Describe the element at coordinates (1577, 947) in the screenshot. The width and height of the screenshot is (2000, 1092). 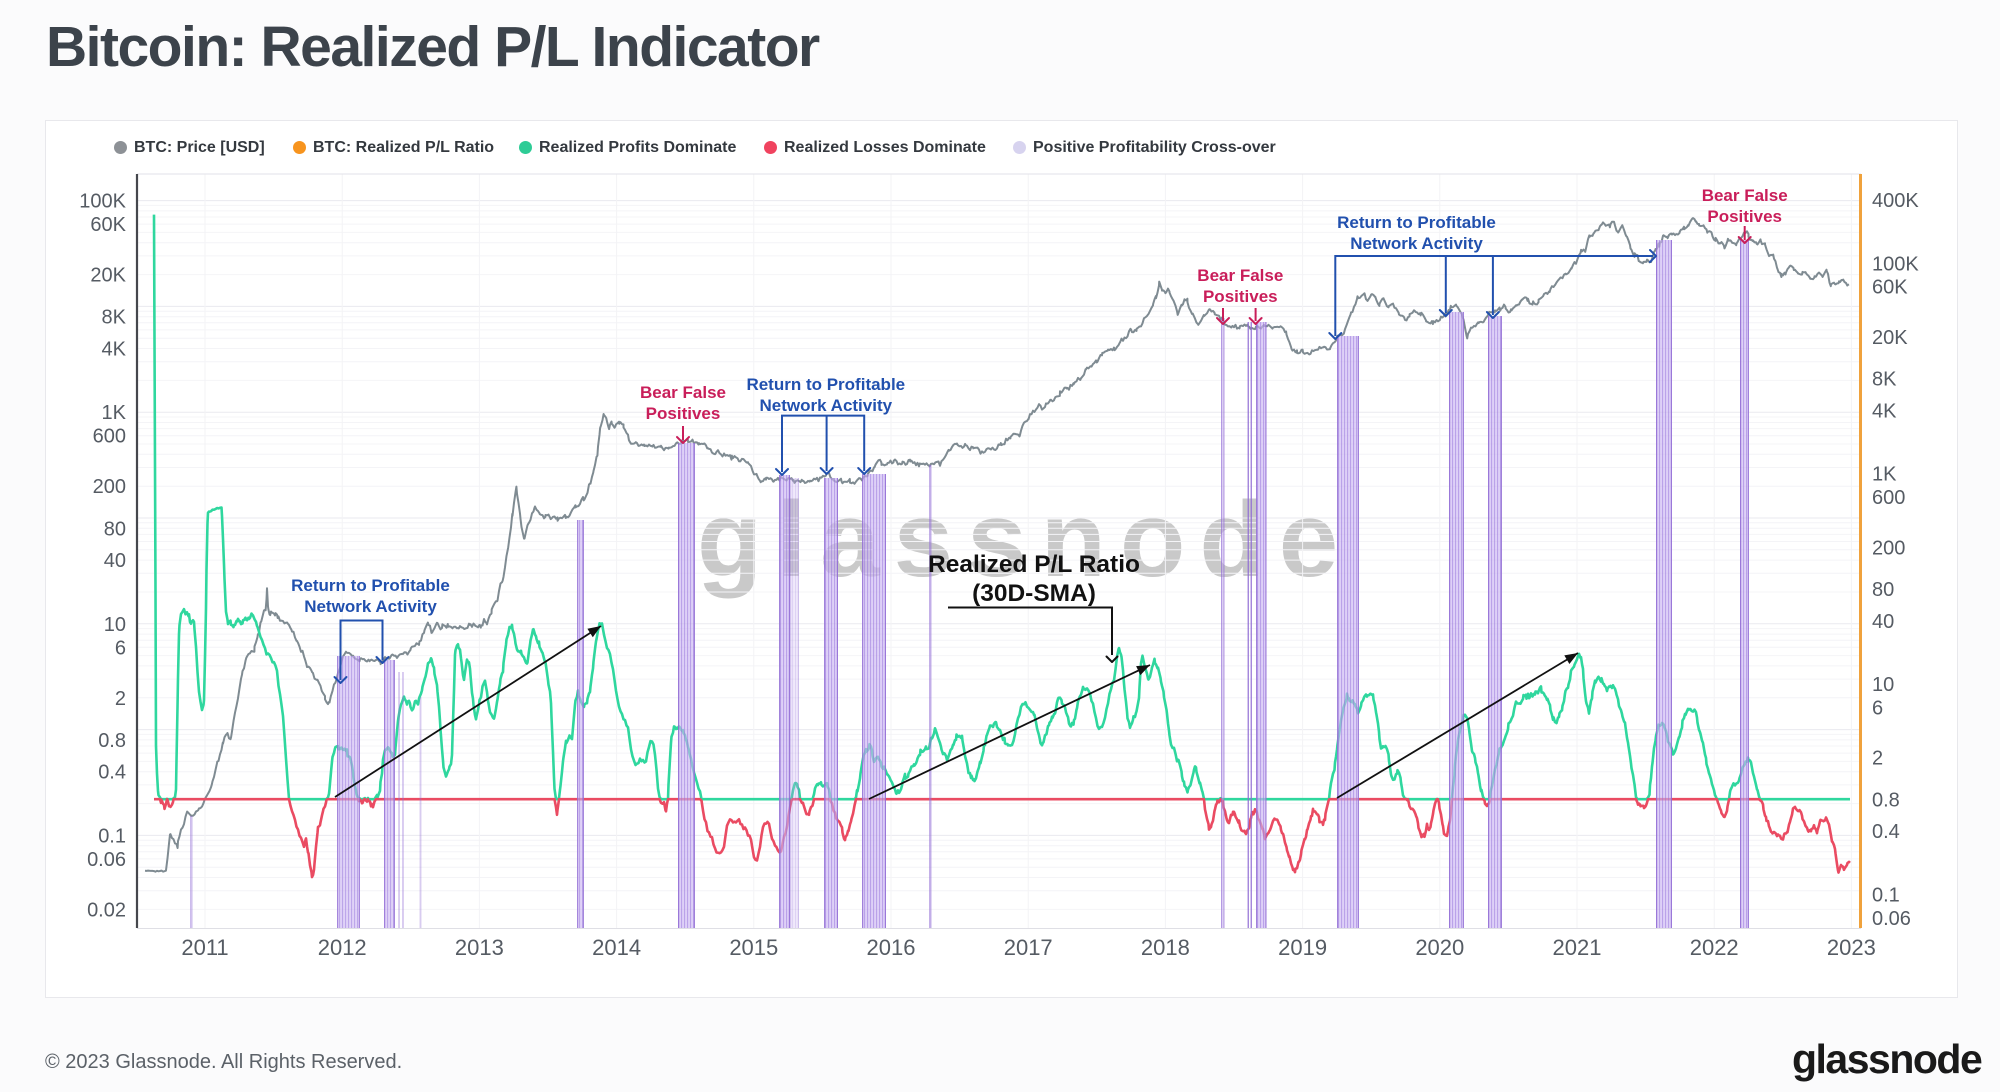
I see `svg-text: 2021` at that location.